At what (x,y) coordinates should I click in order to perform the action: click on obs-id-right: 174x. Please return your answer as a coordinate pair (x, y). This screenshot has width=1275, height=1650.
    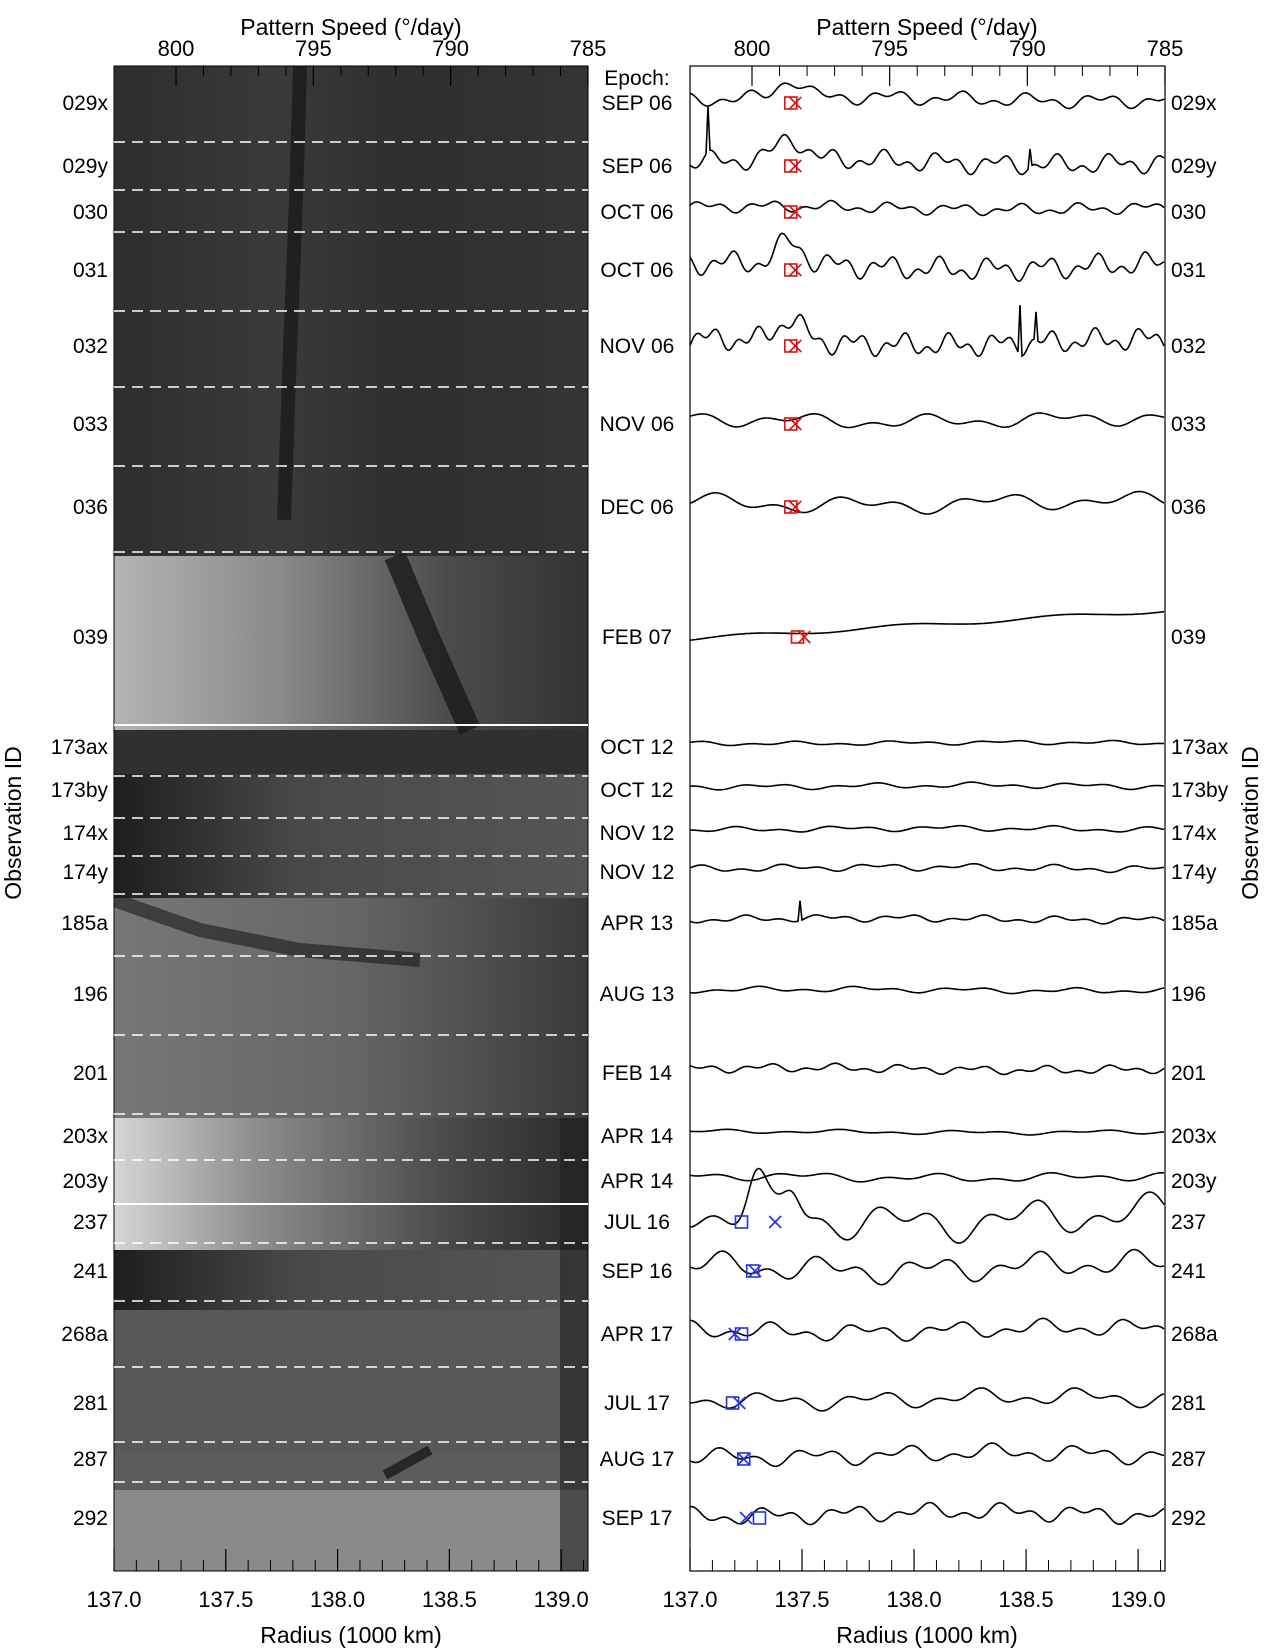
    Looking at the image, I should click on (1194, 833).